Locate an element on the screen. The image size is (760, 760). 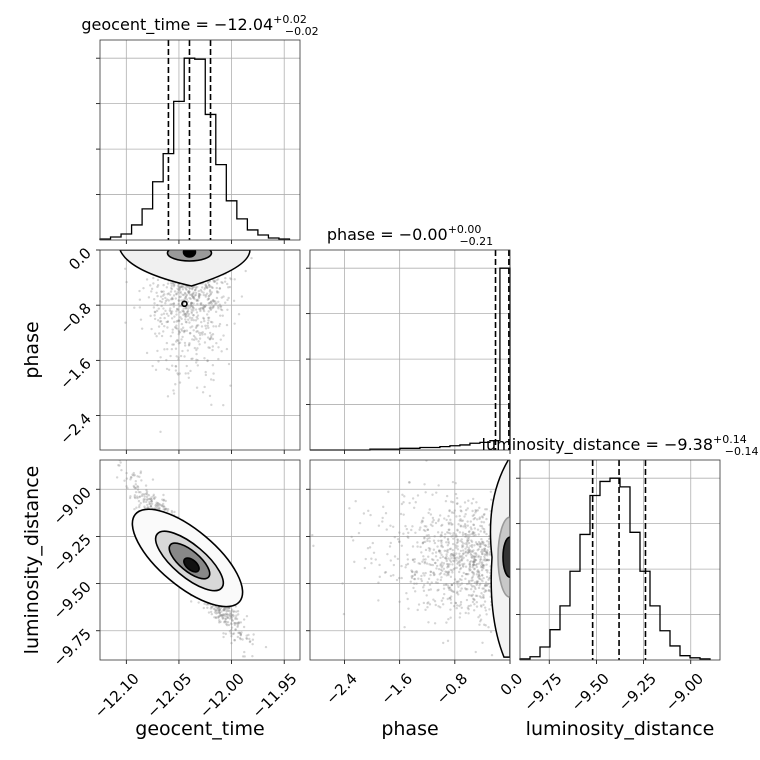
title-luminosity_distance: luminosity_distance = −9.38+0.14 −0.14 is located at coordinates (620, 445).